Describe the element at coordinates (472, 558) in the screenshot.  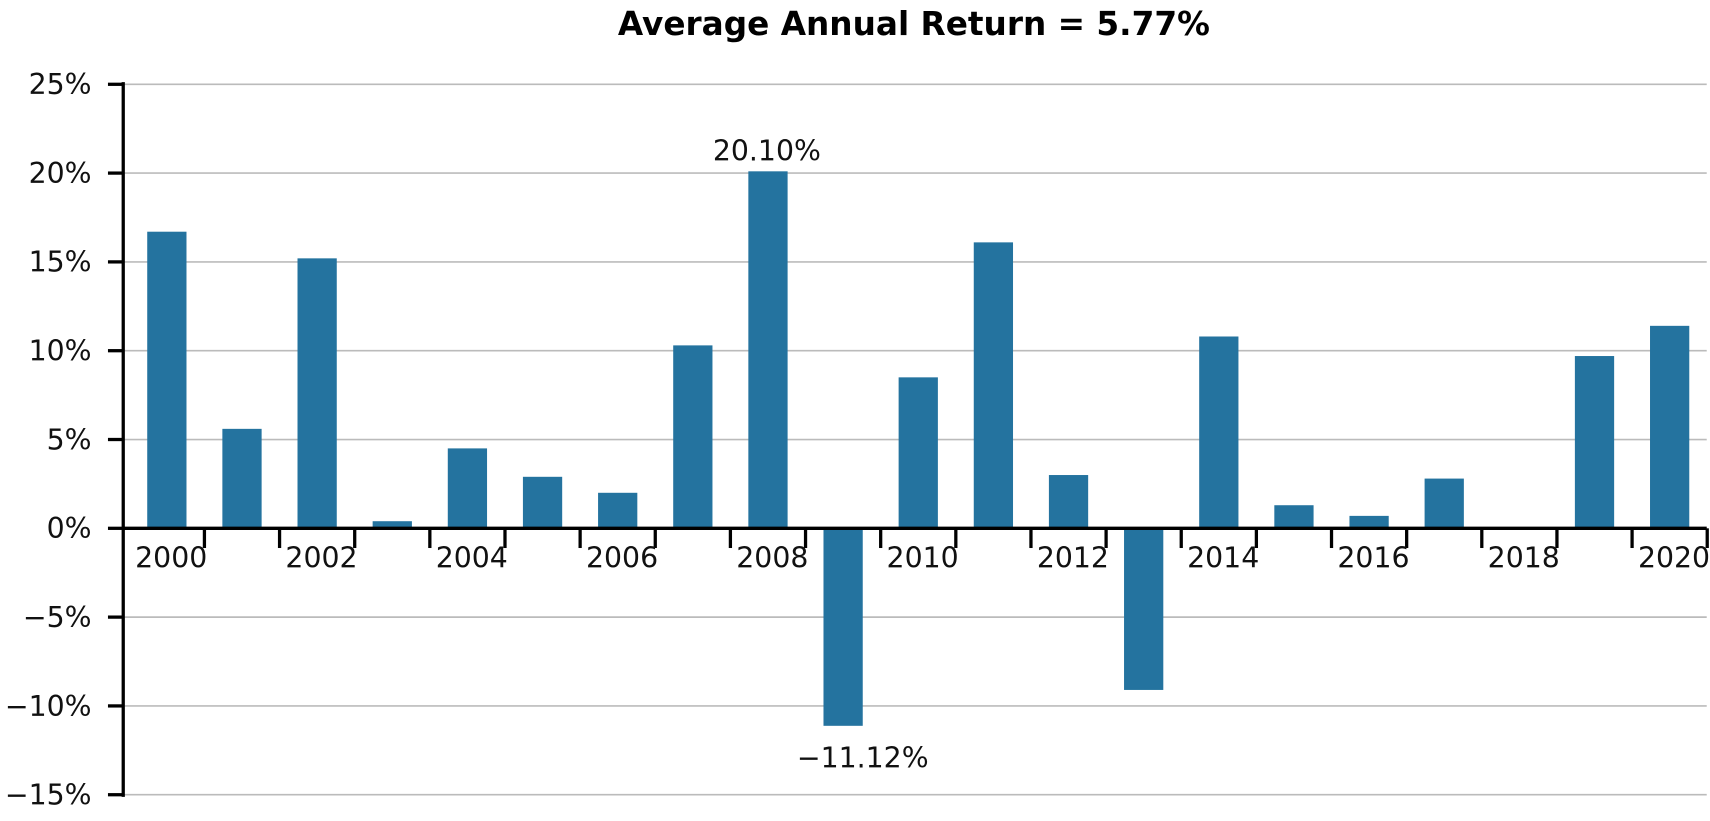
I see `x-tick-label: 2004` at that location.